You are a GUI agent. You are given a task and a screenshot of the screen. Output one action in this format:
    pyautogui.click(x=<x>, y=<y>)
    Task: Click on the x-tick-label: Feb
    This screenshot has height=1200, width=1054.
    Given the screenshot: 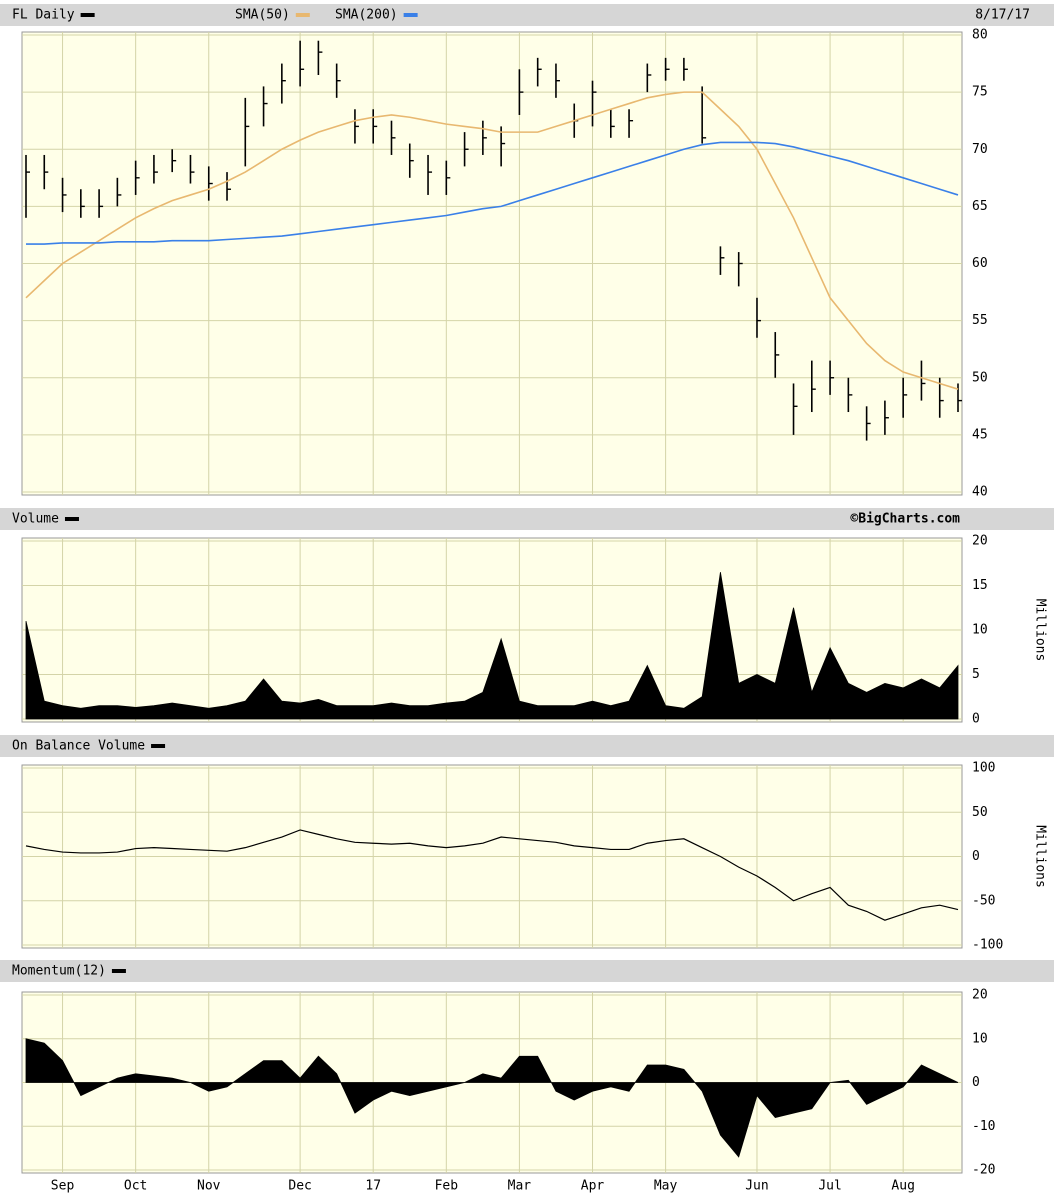 What is the action you would take?
    pyautogui.click(x=447, y=1186)
    